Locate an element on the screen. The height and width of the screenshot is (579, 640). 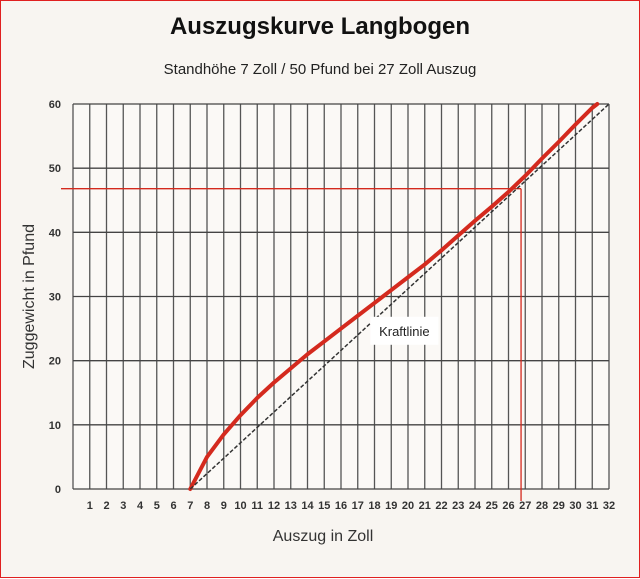
chart-title: Auszugskurve Langbogen is located at coordinates (320, 26).